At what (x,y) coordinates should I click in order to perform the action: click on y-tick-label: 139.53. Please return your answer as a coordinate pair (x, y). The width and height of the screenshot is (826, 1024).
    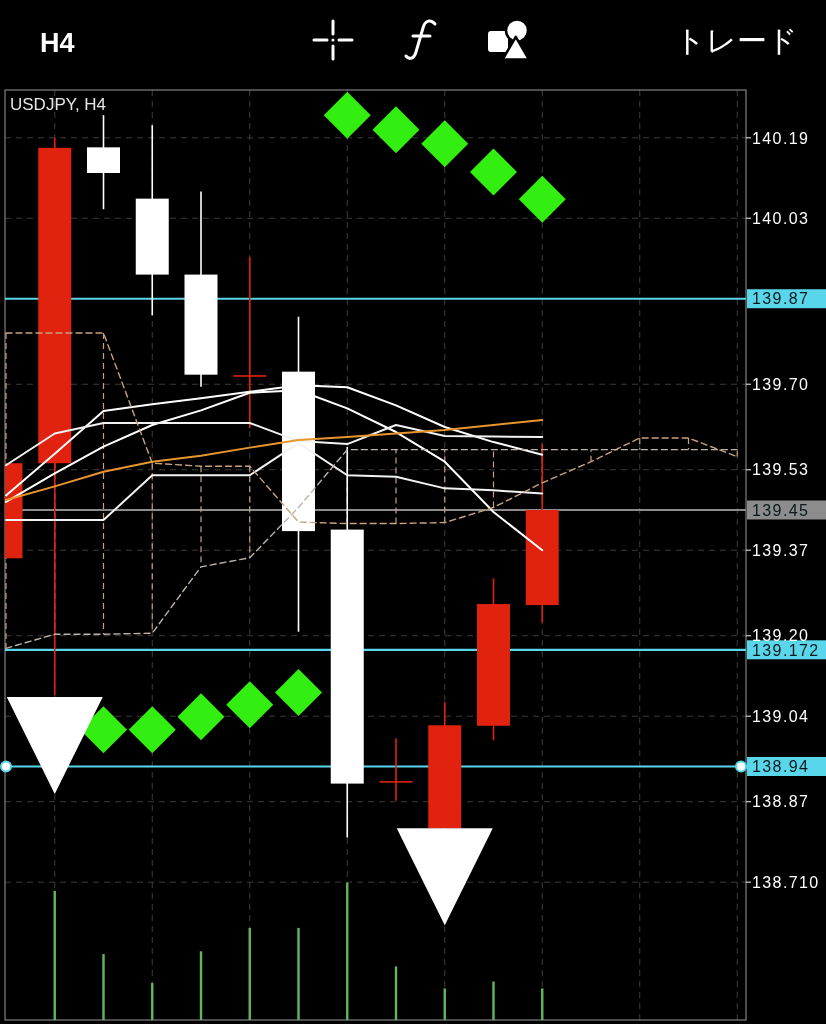
    Looking at the image, I should click on (781, 470).